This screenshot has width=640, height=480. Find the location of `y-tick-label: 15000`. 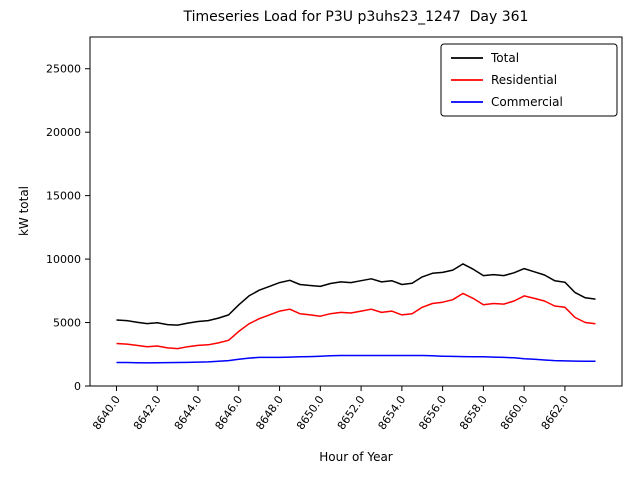

y-tick-label: 15000 is located at coordinates (63, 196).